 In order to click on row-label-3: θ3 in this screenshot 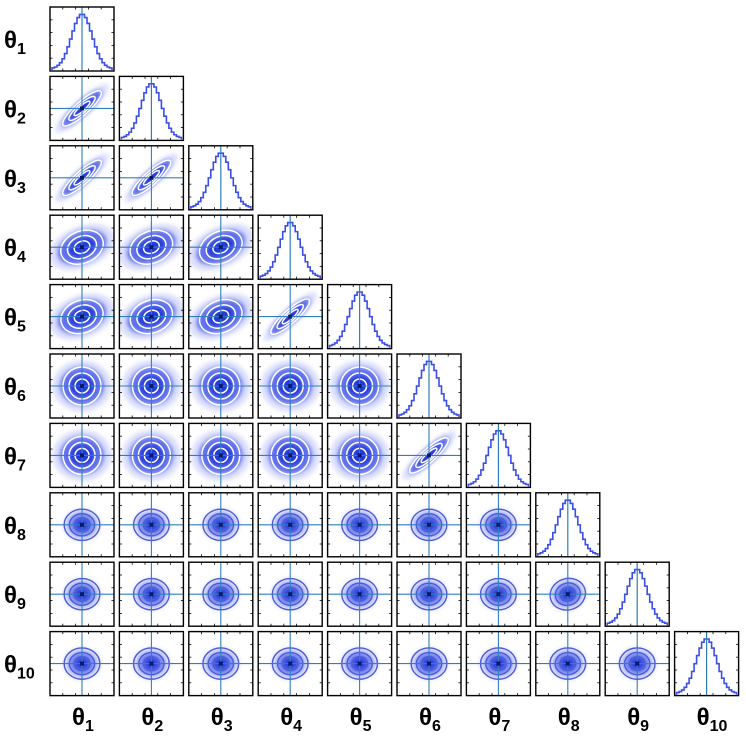, I will do `click(15, 181)`.